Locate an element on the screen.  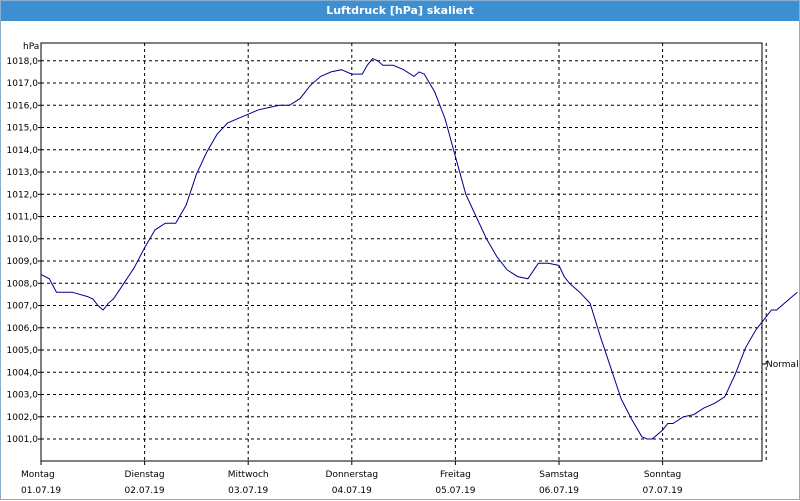
y-tick-label: 1002,0 is located at coordinates (23, 418).